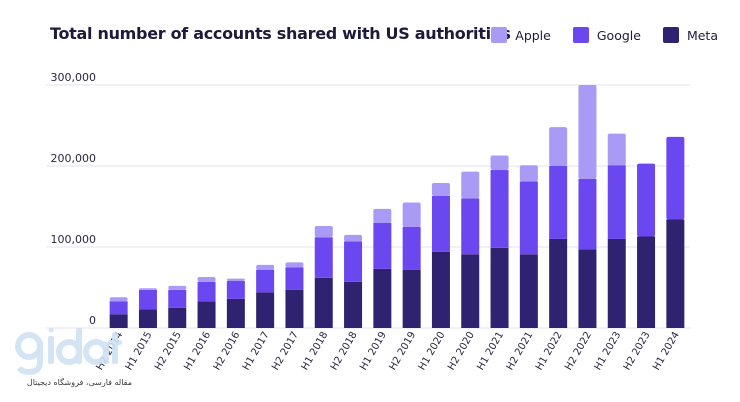 Image resolution: width=740 pixels, height=402 pixels. I want to click on bar-google-h1-2024, so click(675, 178).